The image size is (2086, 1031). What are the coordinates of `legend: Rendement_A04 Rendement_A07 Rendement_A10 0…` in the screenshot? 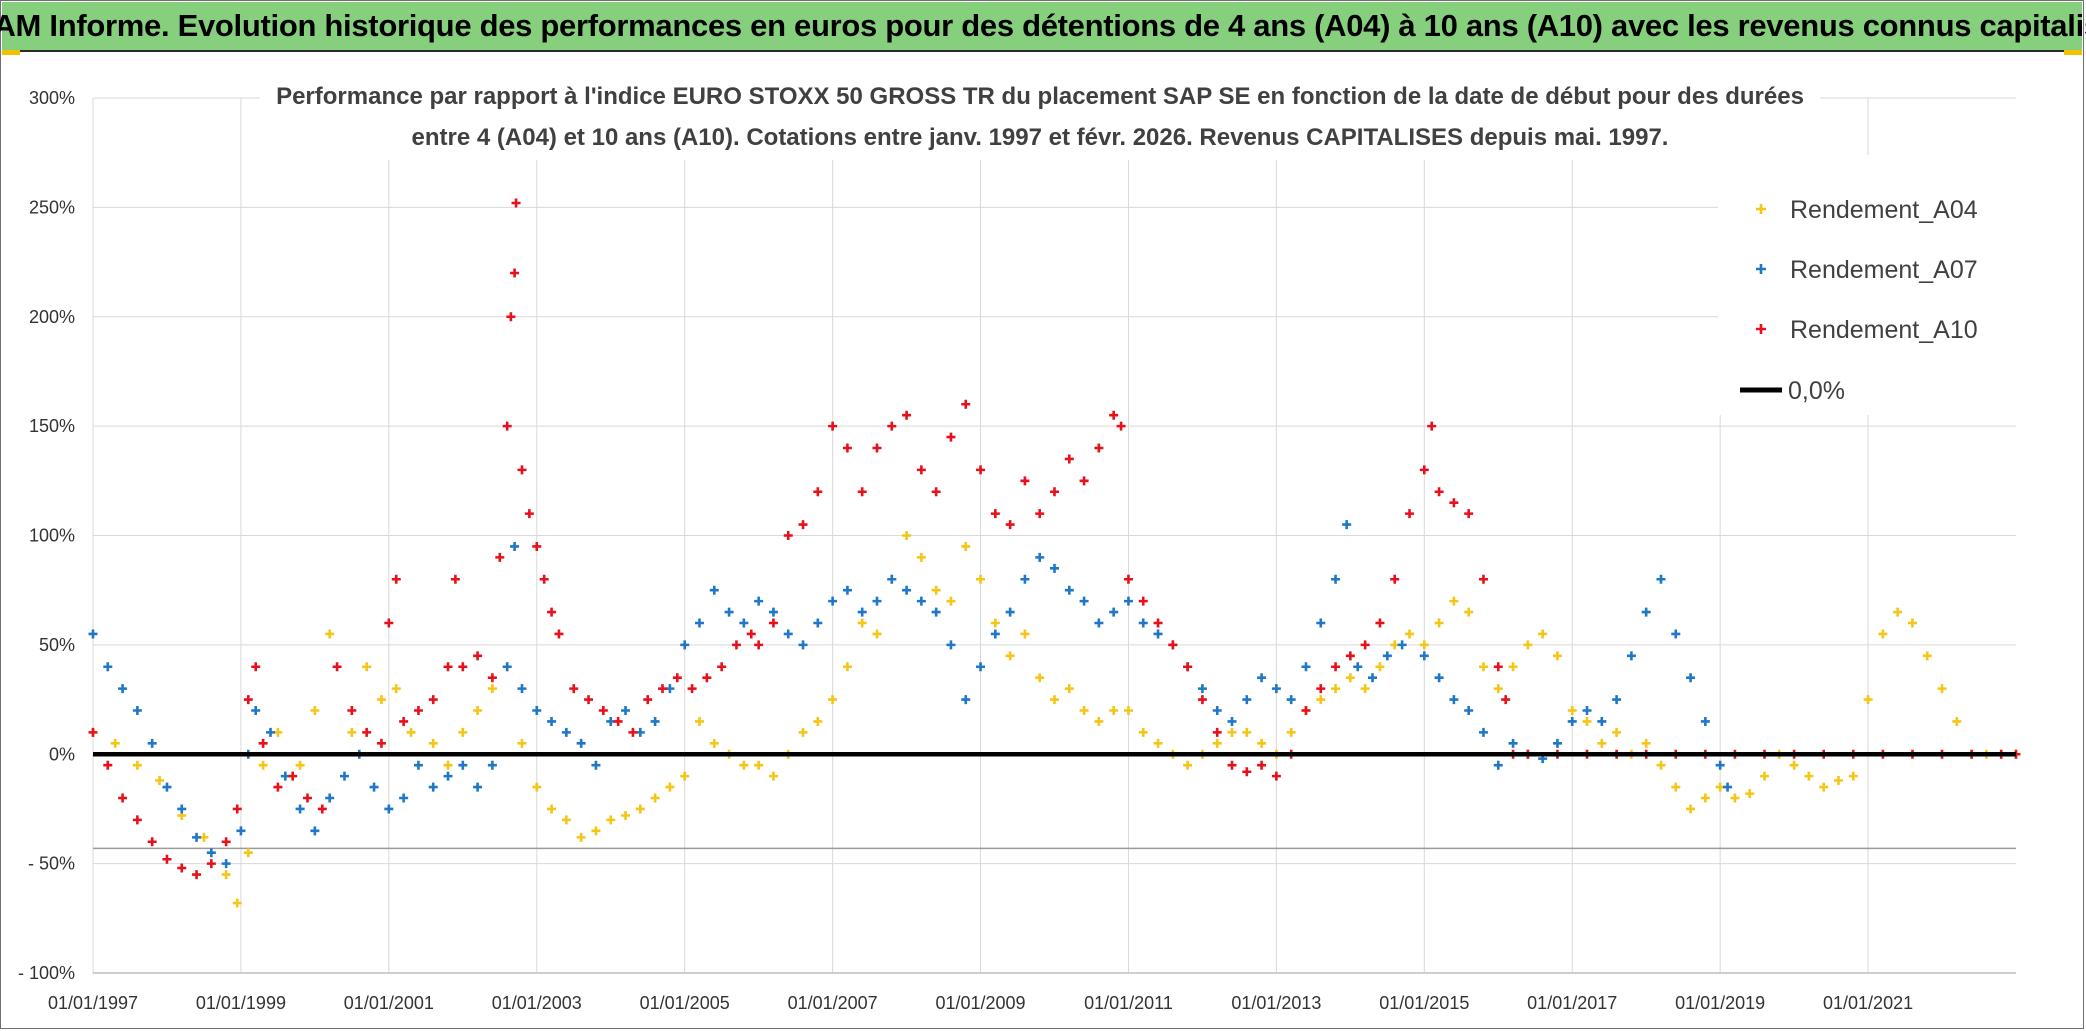 It's located at (1869, 285).